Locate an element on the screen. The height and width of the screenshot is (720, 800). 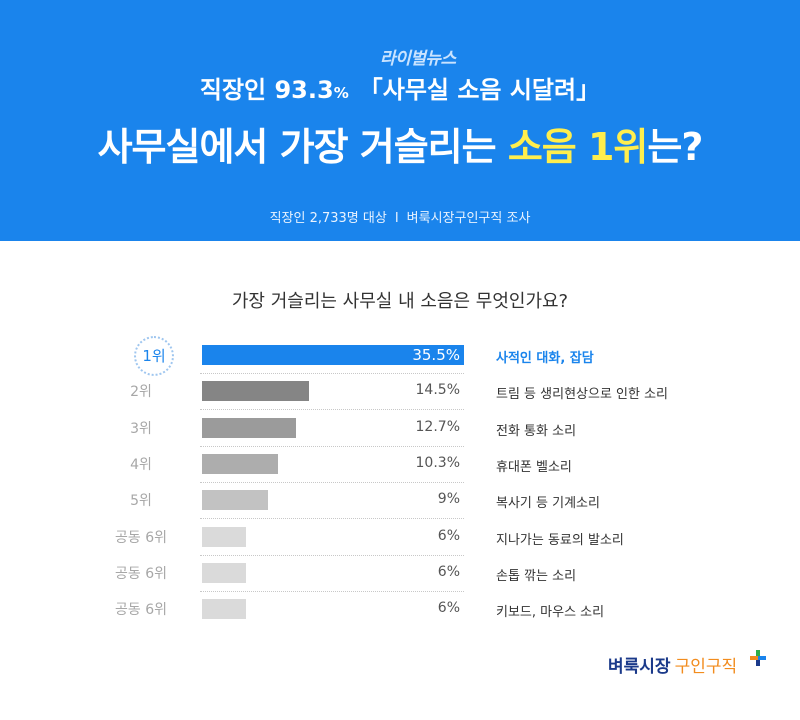
value-label: 12.7% is located at coordinates (437, 426).